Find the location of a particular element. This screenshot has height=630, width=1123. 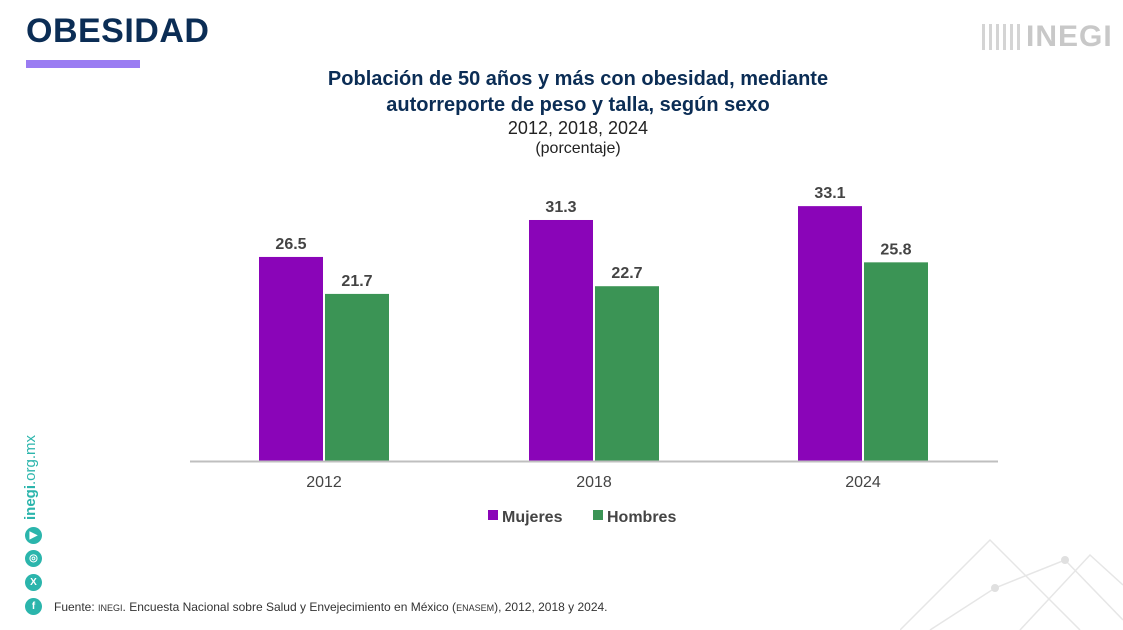

website-link: inegi.org.mx is located at coordinates (30, 477).